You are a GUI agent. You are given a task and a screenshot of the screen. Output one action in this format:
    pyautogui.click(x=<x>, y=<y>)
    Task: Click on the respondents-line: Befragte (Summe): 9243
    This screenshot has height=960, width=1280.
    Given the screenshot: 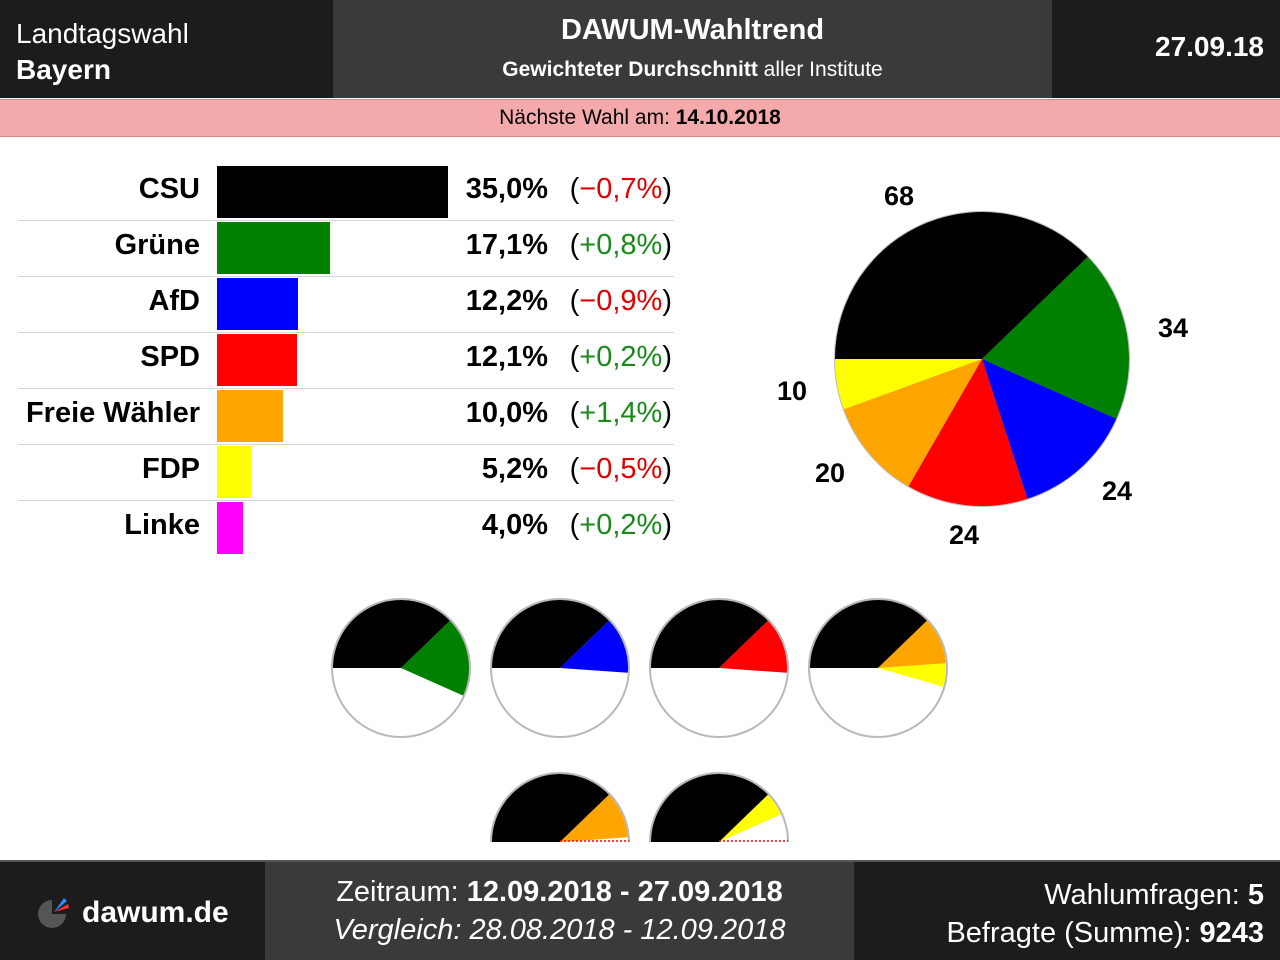 What is the action you would take?
    pyautogui.click(x=1105, y=933)
    